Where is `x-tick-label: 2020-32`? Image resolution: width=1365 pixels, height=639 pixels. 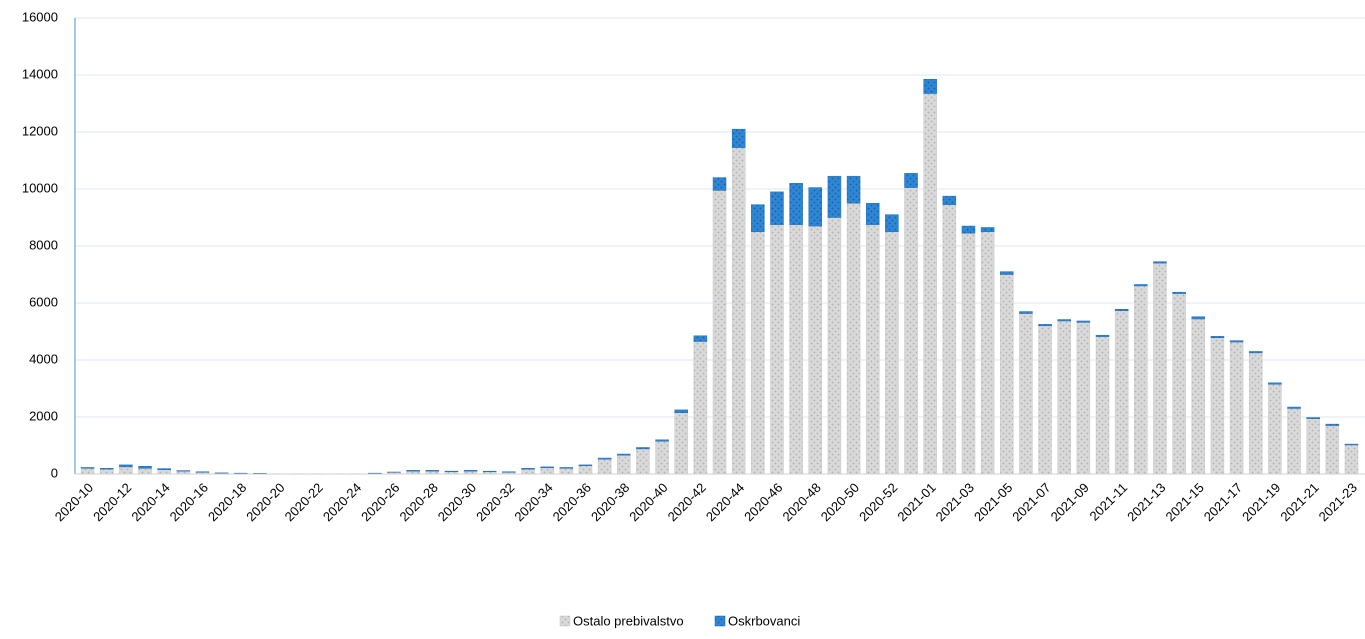
x-tick-label: 2020-32 is located at coordinates (495, 502).